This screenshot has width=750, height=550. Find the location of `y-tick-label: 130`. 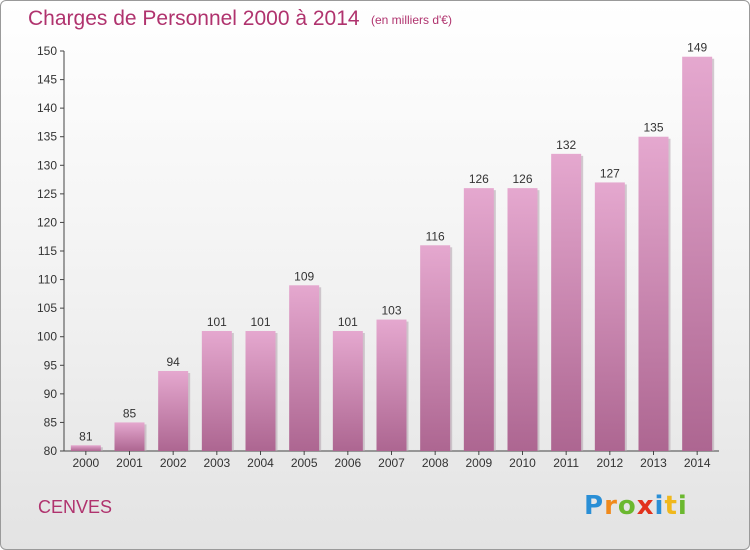

y-tick-label: 130 is located at coordinates (47, 165).